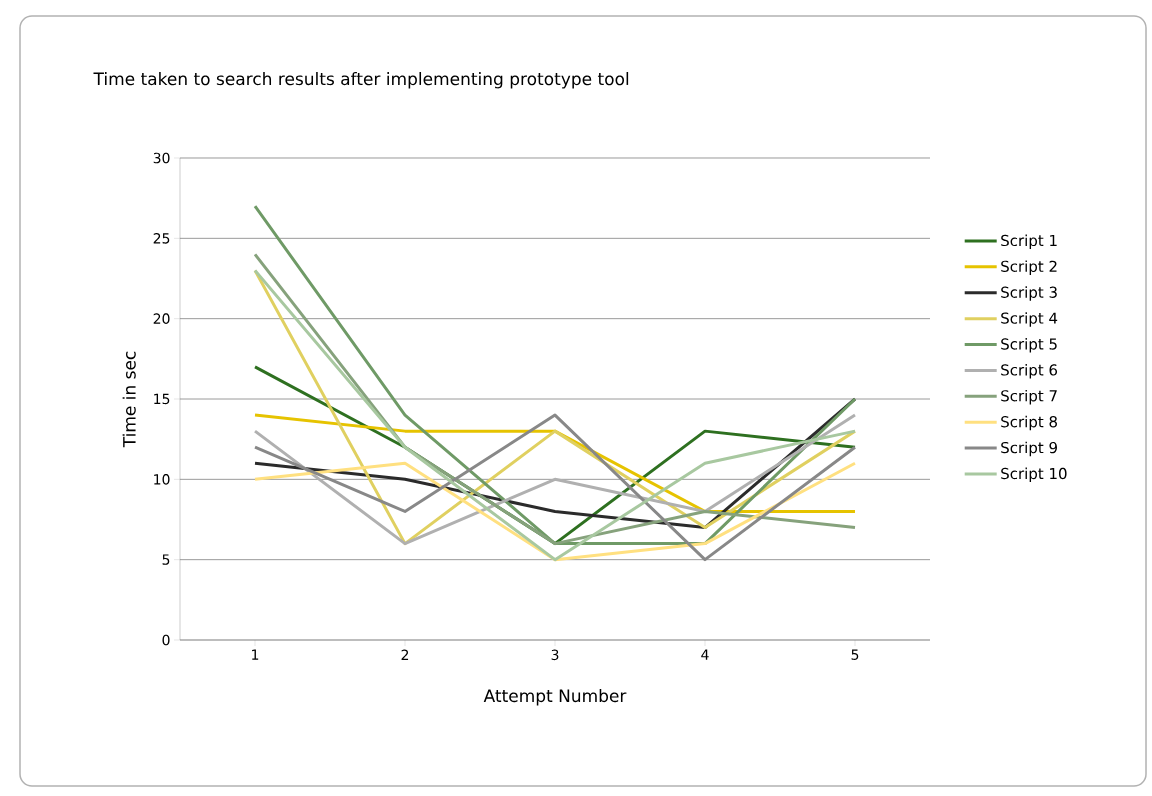 The image size is (1152, 796). Describe the element at coordinates (255, 654) in the screenshot. I see `x-tick-label: 1` at that location.